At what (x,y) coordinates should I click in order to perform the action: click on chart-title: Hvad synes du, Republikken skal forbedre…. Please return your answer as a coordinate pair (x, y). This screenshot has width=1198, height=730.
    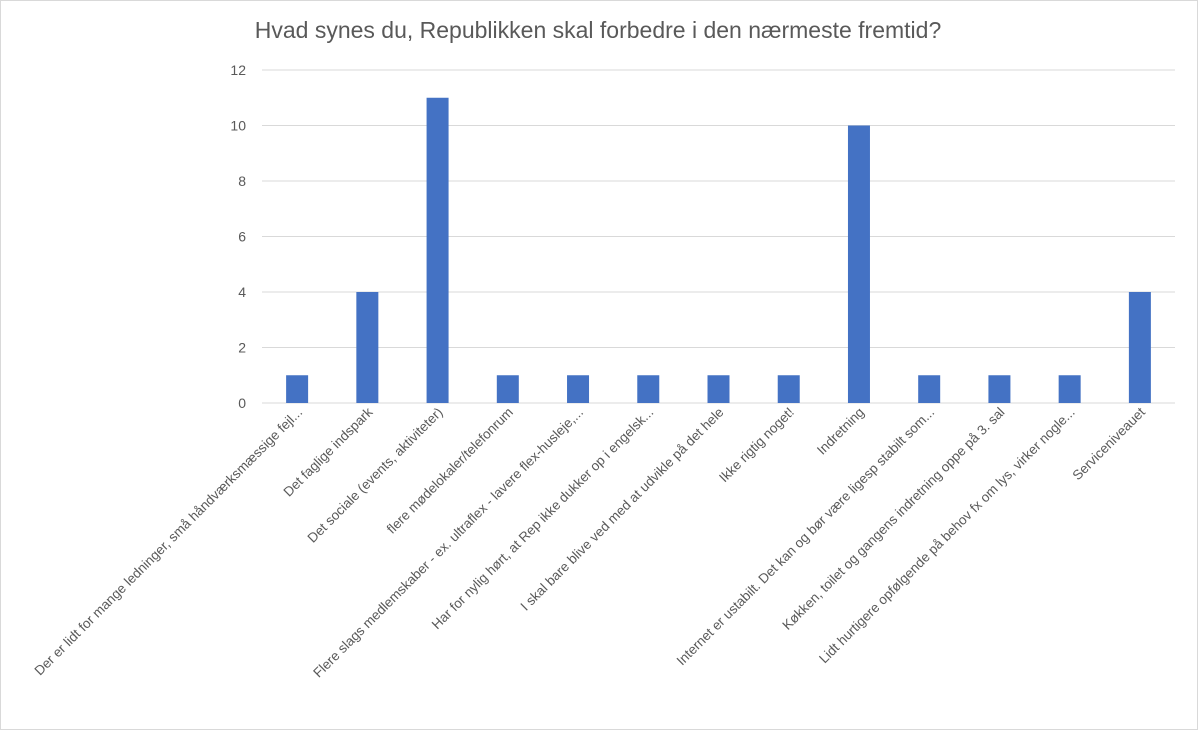
    Looking at the image, I should click on (598, 30).